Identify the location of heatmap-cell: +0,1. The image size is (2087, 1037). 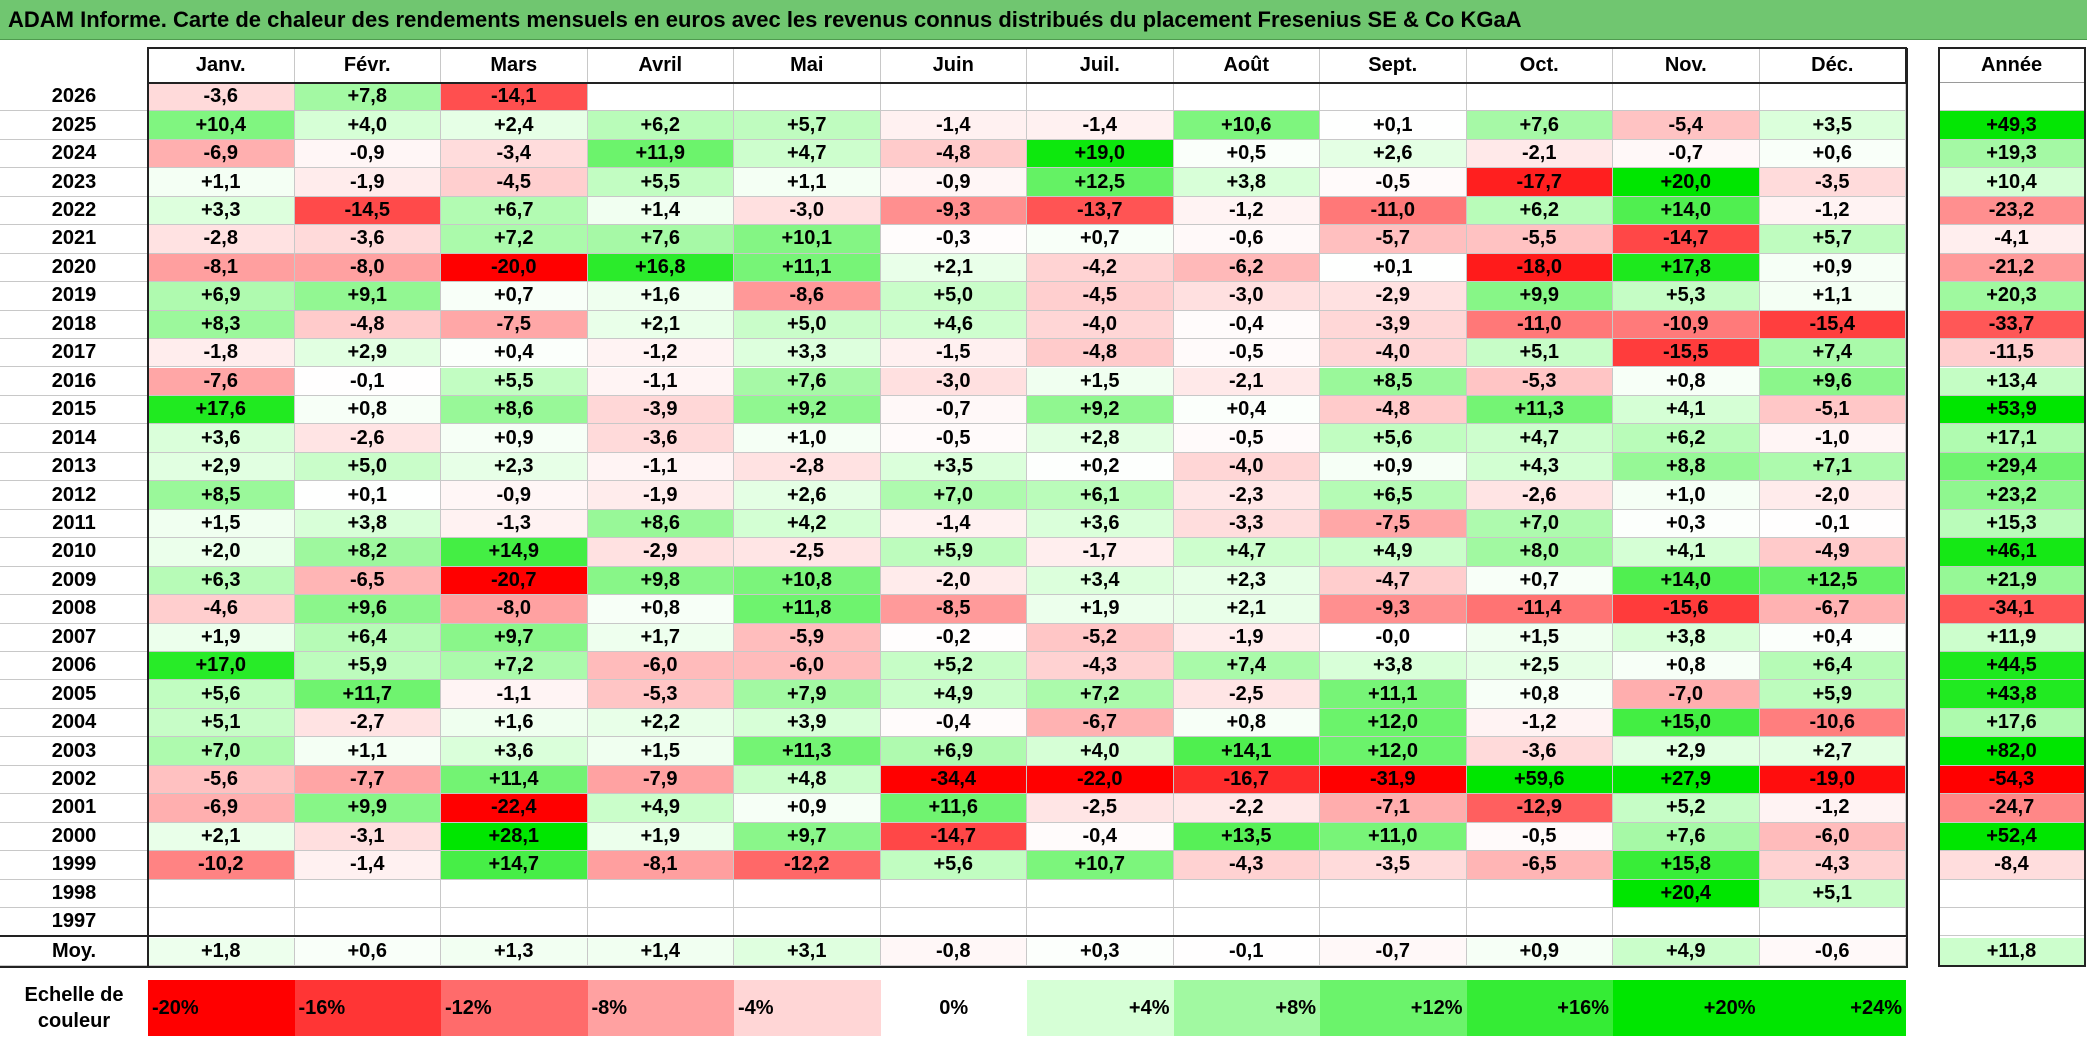
(1393, 268).